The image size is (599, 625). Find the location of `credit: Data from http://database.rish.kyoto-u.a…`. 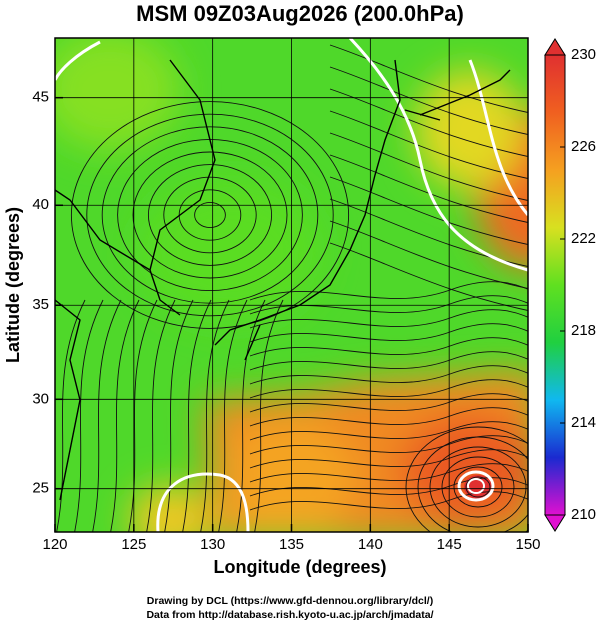

credit: Data from http://database.rish.kyoto-u.a… is located at coordinates (289, 615).